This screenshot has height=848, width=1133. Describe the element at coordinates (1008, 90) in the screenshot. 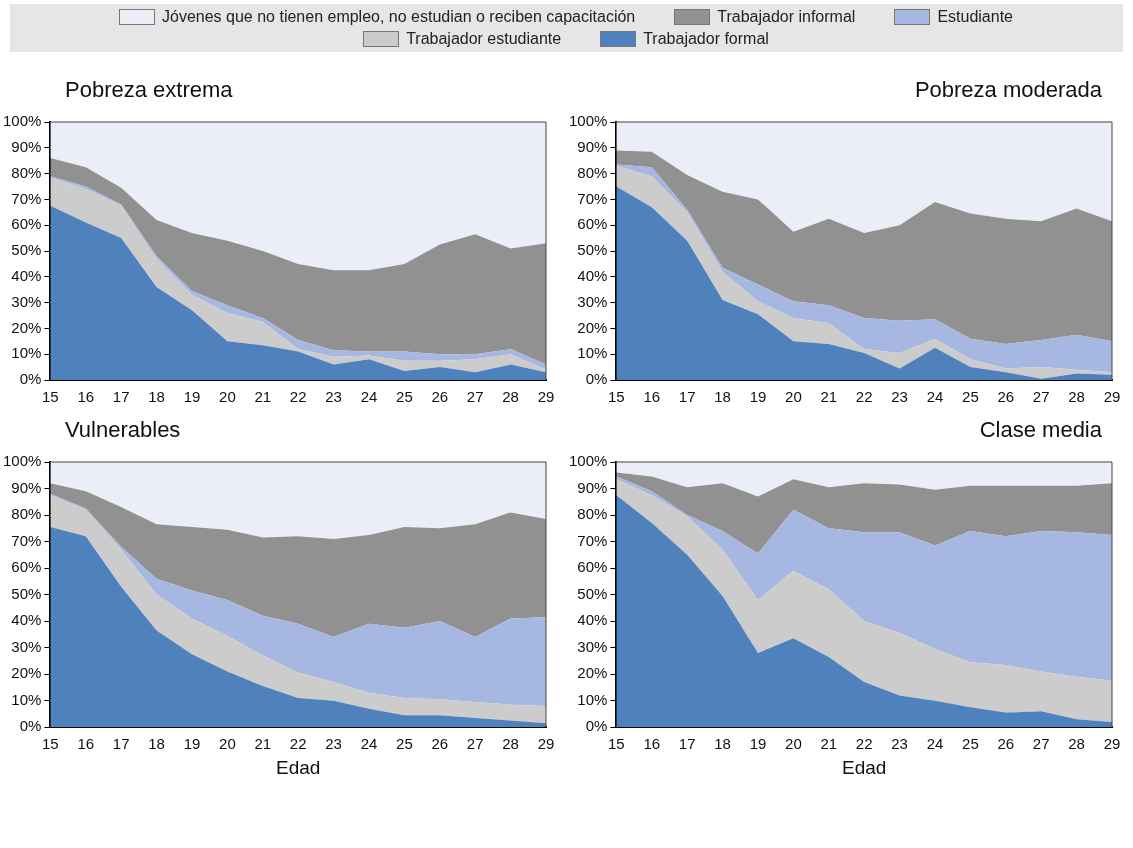

I see `chart-title: Pobreza moderada` at that location.